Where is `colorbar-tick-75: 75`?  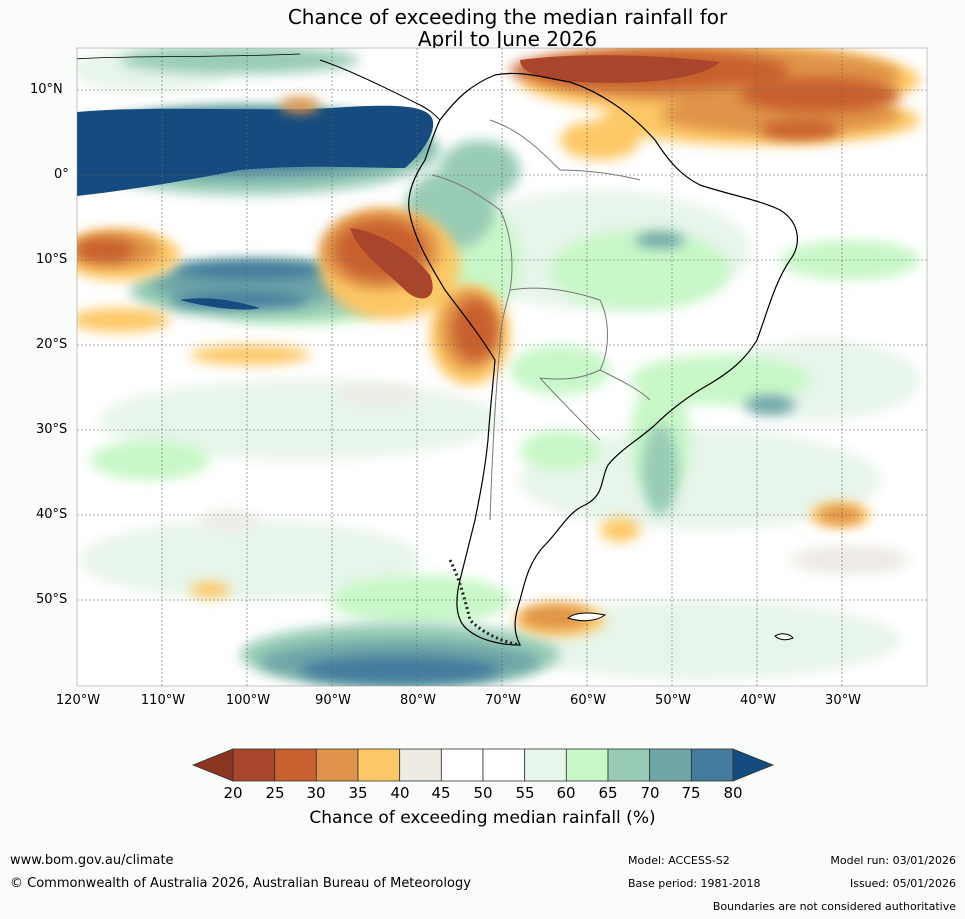 colorbar-tick-75: 75 is located at coordinates (691, 793).